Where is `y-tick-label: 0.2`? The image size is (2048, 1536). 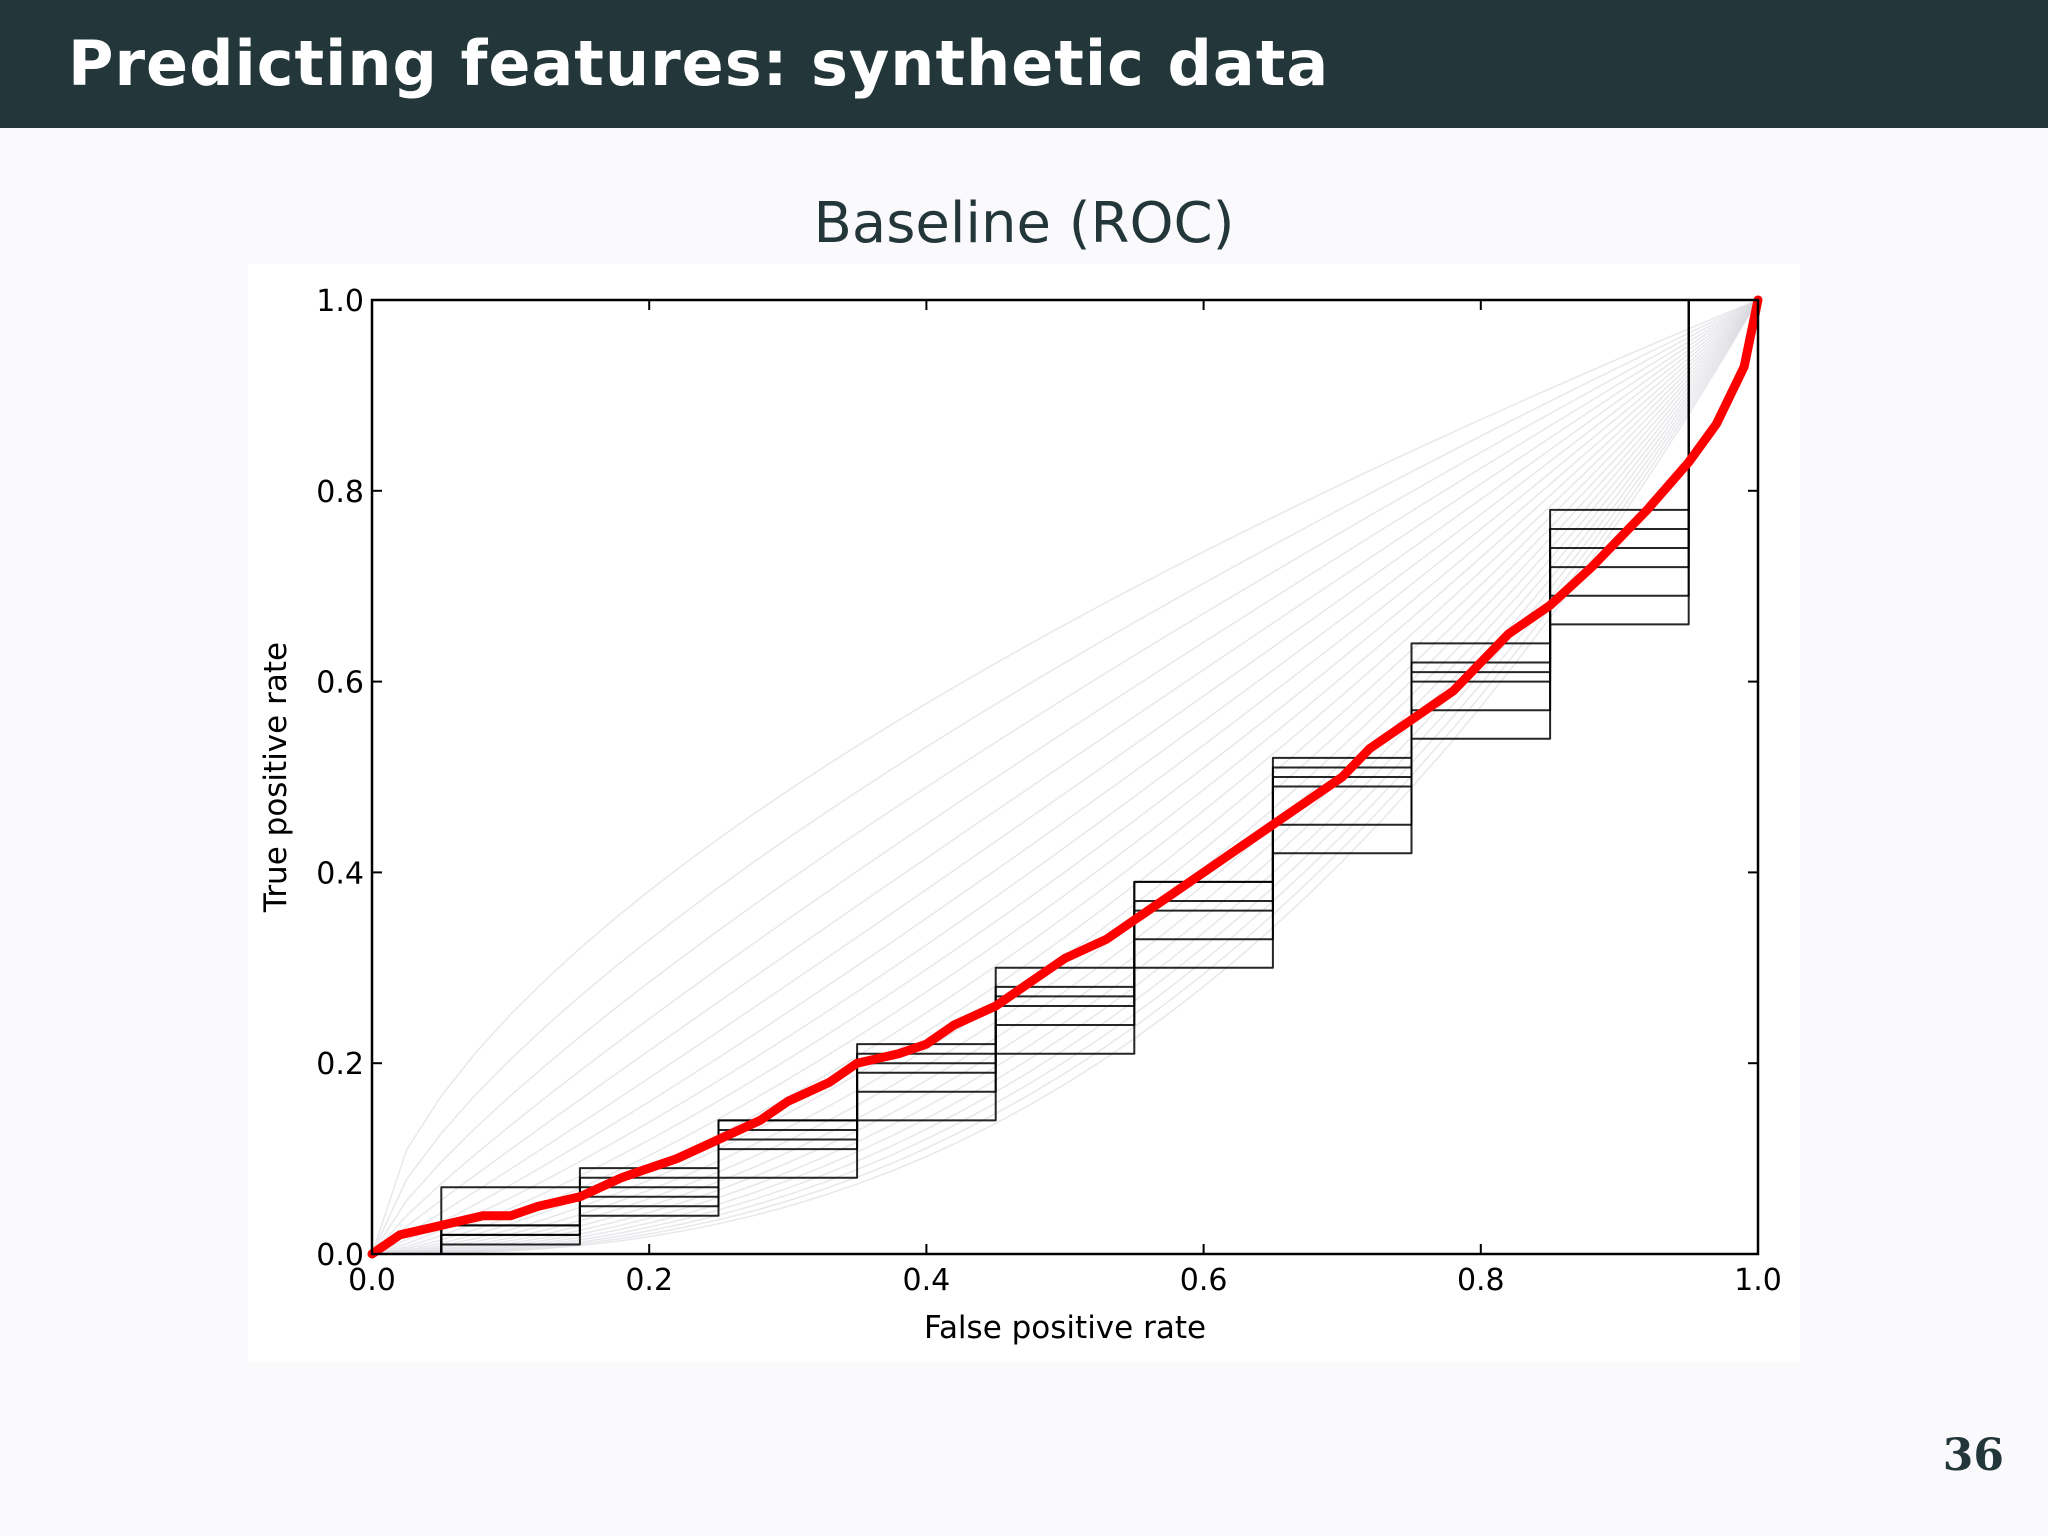 y-tick-label: 0.2 is located at coordinates (340, 1064).